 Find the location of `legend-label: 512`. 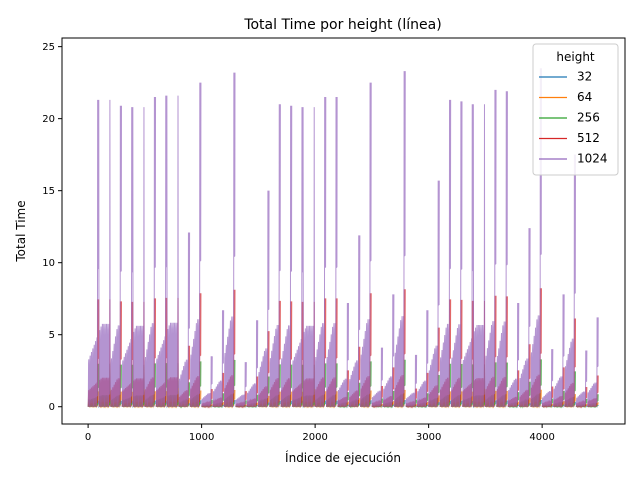

legend-label: 512 is located at coordinates (588, 138).